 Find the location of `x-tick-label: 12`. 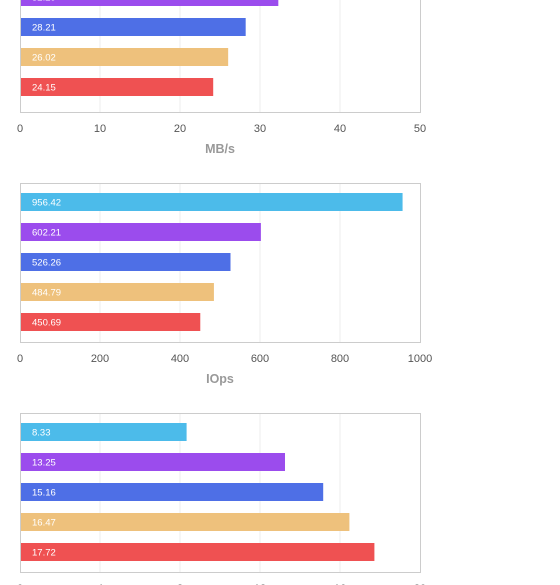

x-tick-label: 12 is located at coordinates (260, 584).